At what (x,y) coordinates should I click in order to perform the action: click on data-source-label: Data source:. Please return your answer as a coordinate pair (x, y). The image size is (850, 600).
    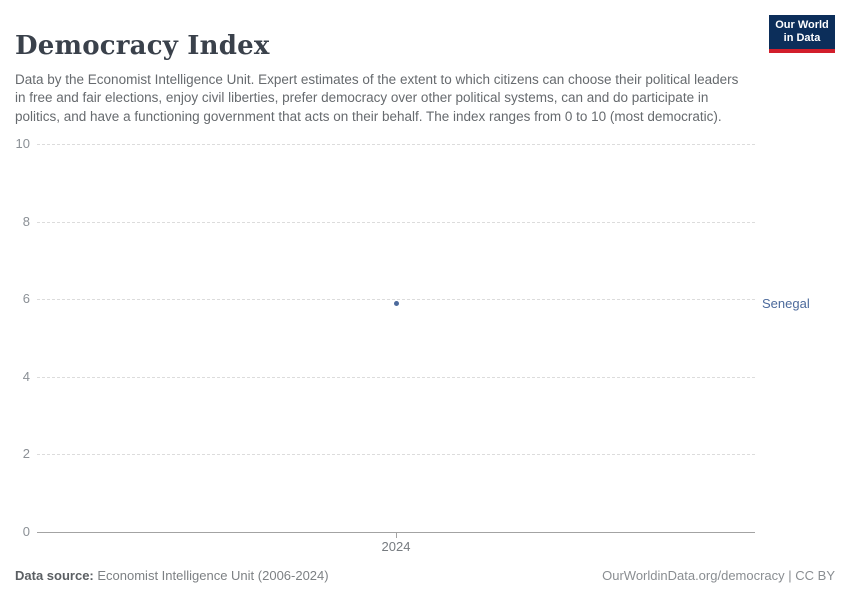
    Looking at the image, I should click on (54, 575).